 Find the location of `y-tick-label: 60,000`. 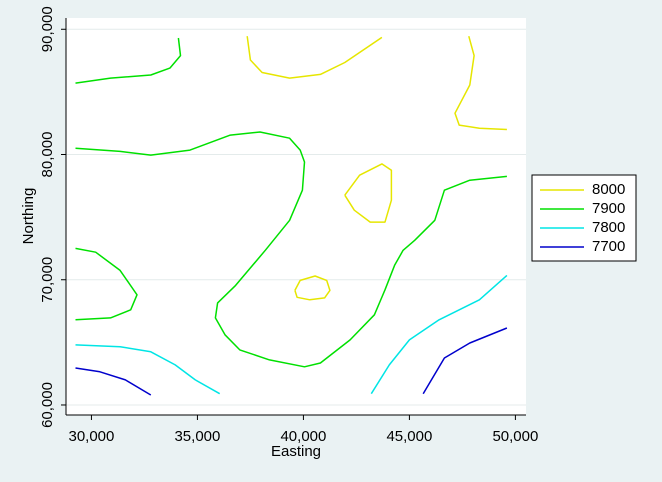

y-tick-label: 60,000 is located at coordinates (47, 405).